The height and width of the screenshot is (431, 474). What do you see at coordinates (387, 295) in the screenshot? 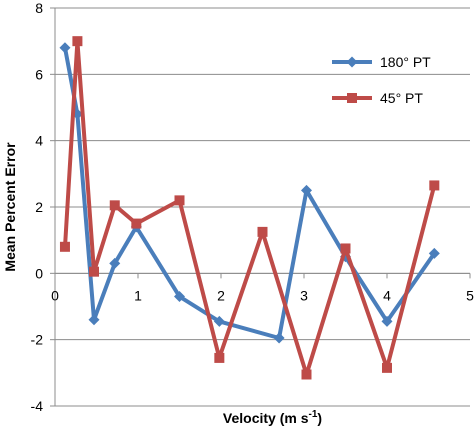
I see `x-tick-label: 4` at bounding box center [387, 295].